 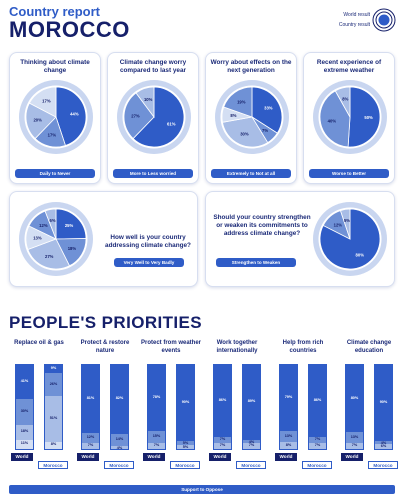 I want to click on pie-label: 12%, so click(x=43, y=225).